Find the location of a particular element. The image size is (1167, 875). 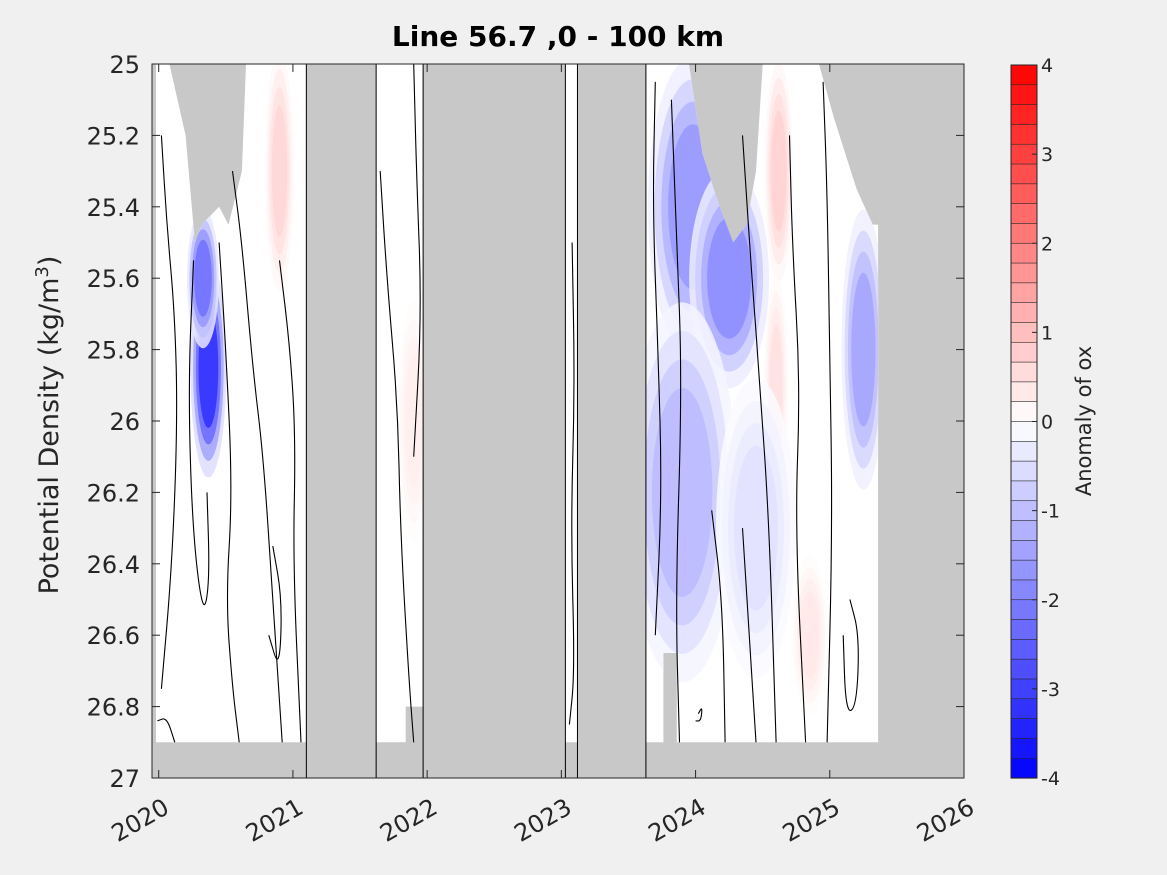

colorbar-tick-label: -1 is located at coordinates (1050, 512).